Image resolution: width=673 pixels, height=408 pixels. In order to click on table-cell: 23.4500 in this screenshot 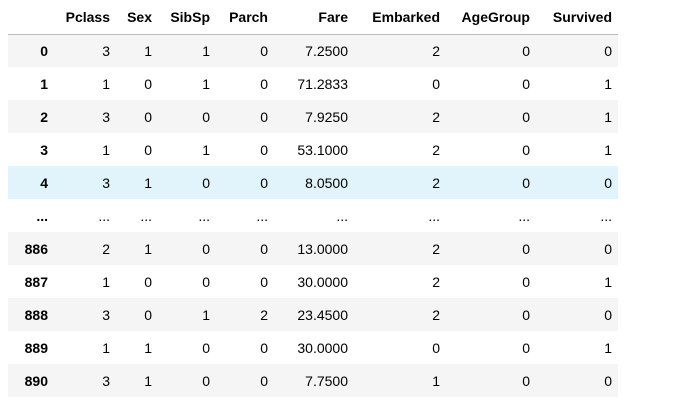, I will do `click(322, 314)`.